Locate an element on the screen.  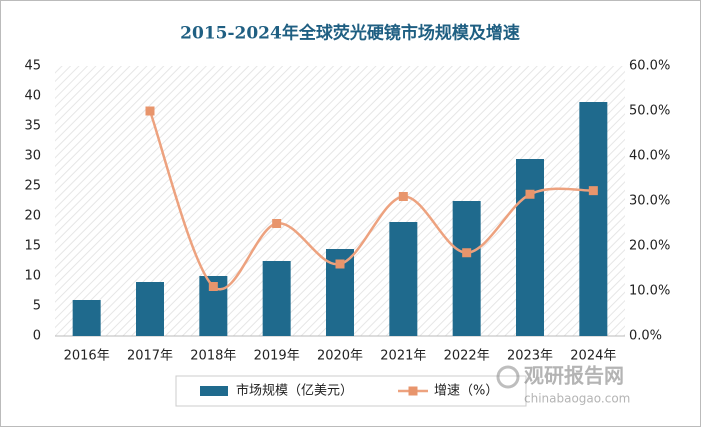
y-tick-label: 15 is located at coordinates (32, 246).